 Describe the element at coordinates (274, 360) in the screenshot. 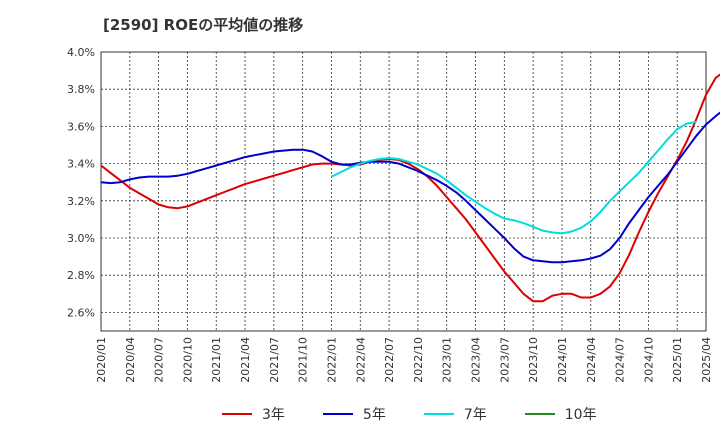

I see `x-tick-label: 2021/07` at that location.